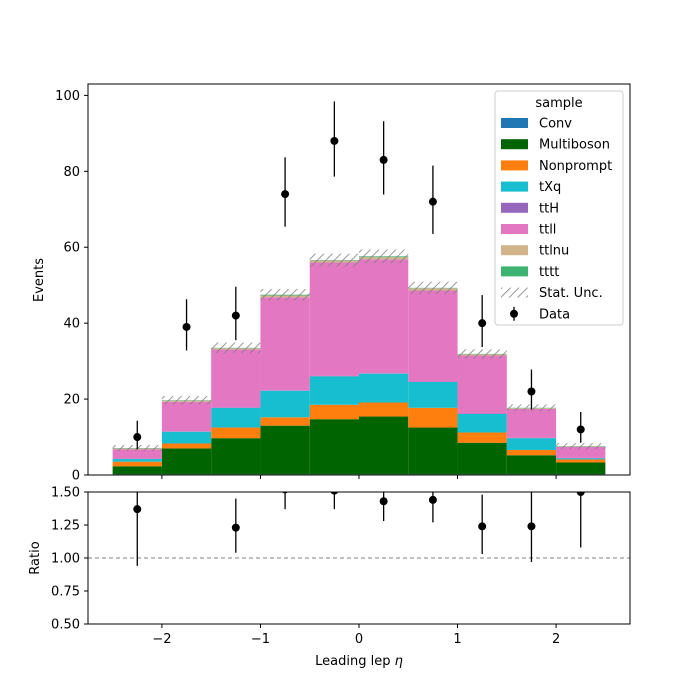  Describe the element at coordinates (514, 229) in the screenshot. I see `legend-swatch-ttll` at that location.